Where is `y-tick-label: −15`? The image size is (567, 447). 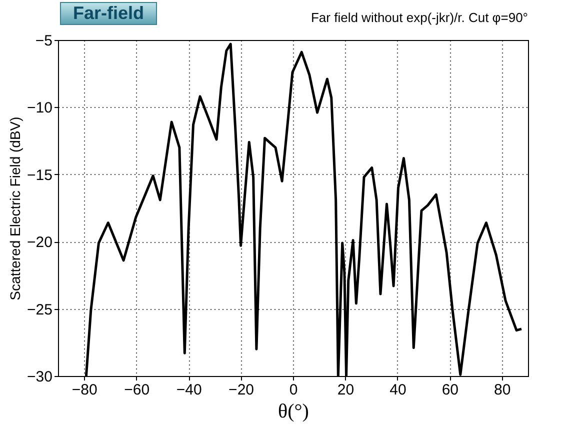 y-tick-label: −15 is located at coordinates (39, 175).